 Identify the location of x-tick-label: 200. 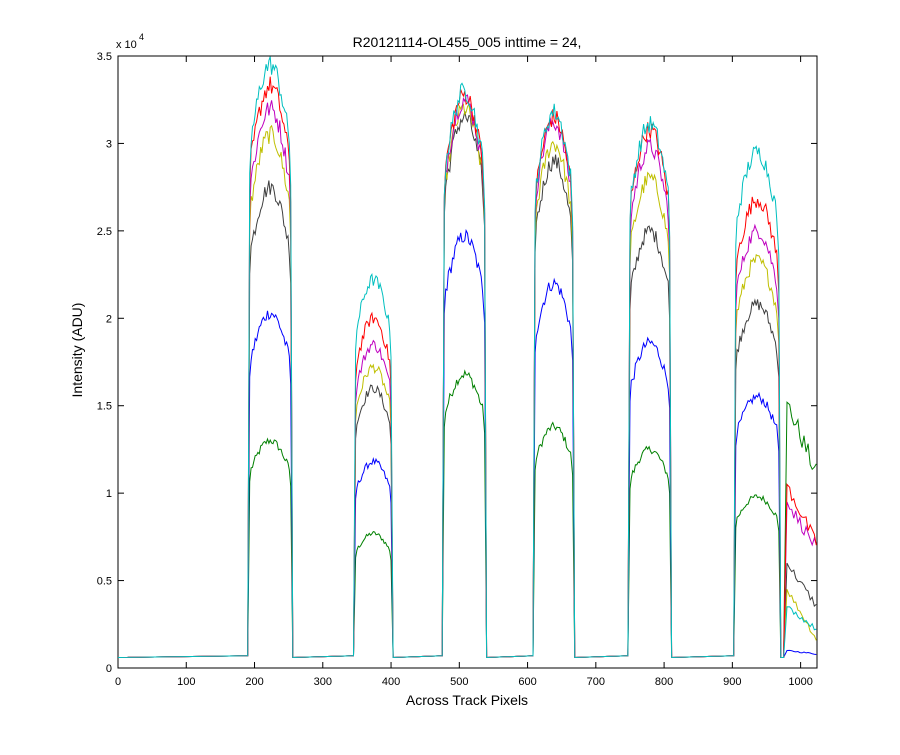
(254, 682).